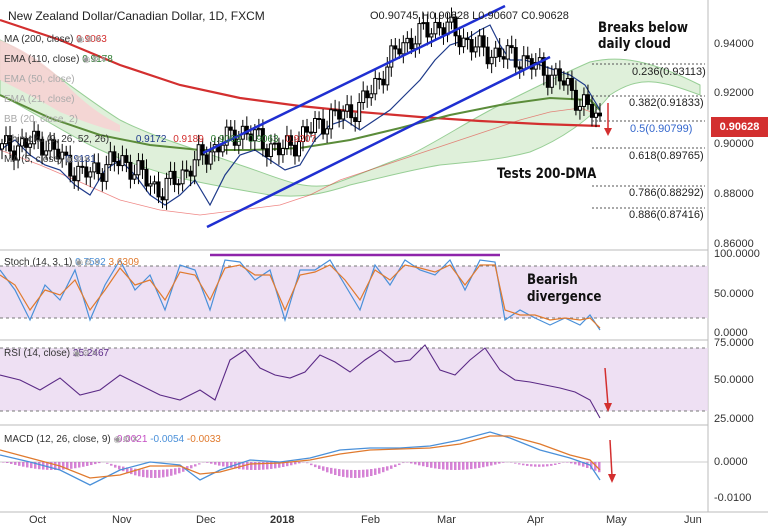 This screenshot has height=532, width=768. I want to click on legend-rsi: RSI (14, close) ◉⚙✕ 25.2467, so click(56, 353).